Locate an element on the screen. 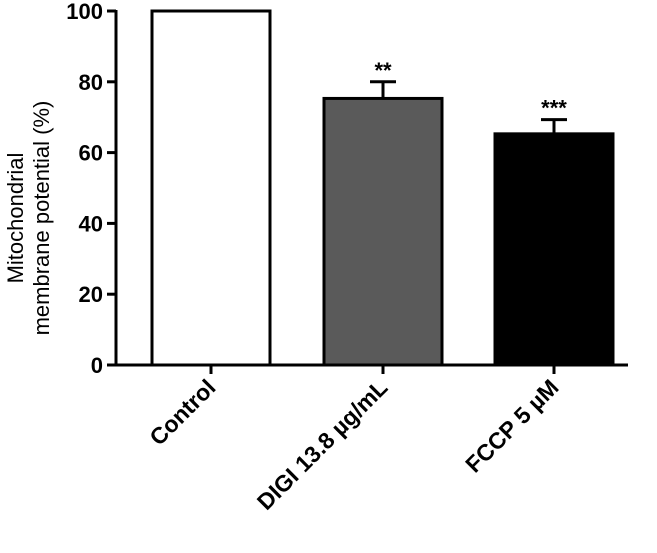  y-axis-title: Mitochondrial membrane potential (%) is located at coordinates (28, 218).